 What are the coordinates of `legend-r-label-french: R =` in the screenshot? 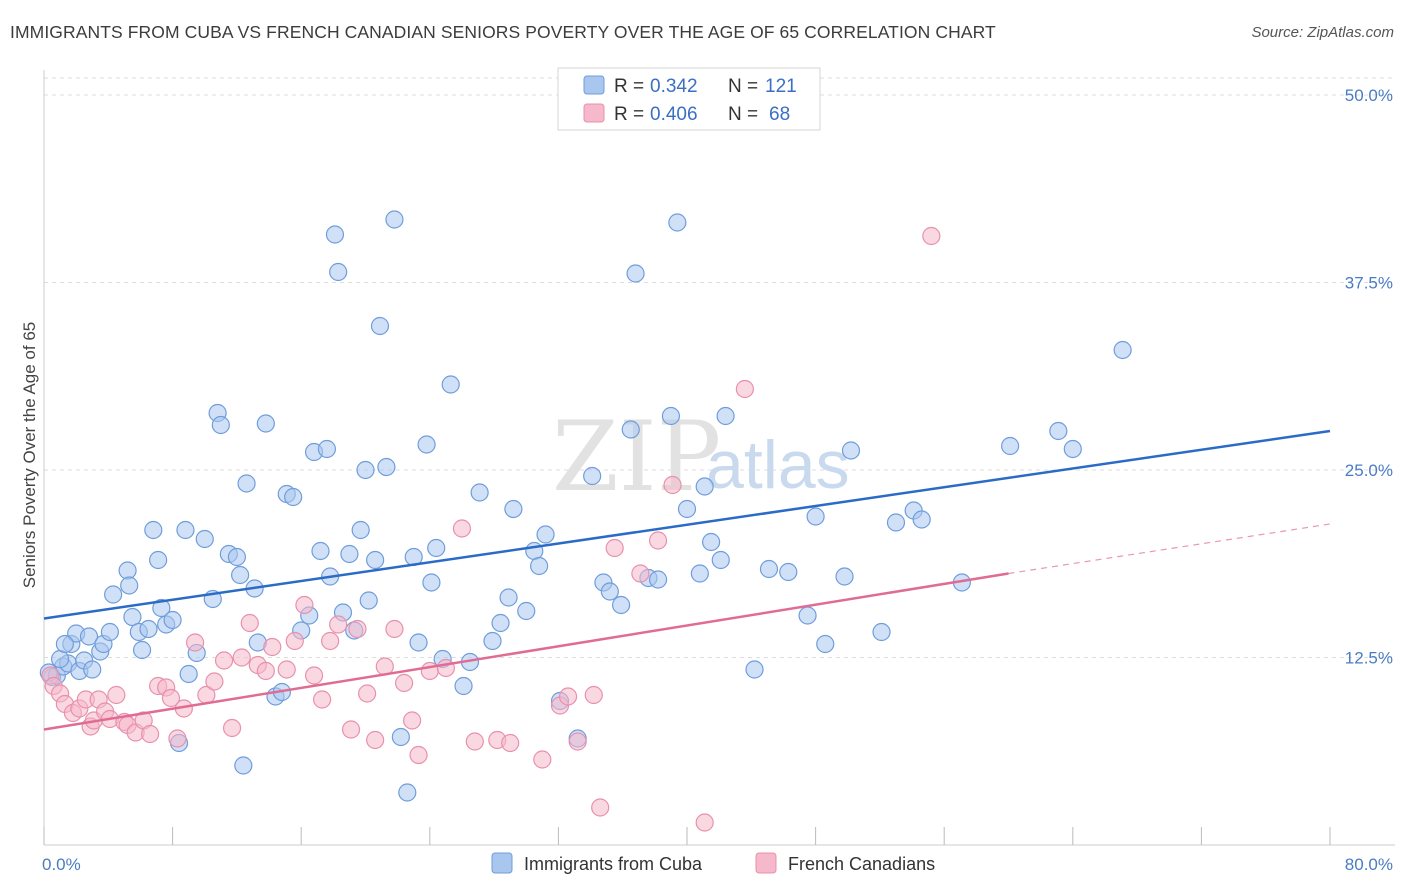 It's located at (629, 114).